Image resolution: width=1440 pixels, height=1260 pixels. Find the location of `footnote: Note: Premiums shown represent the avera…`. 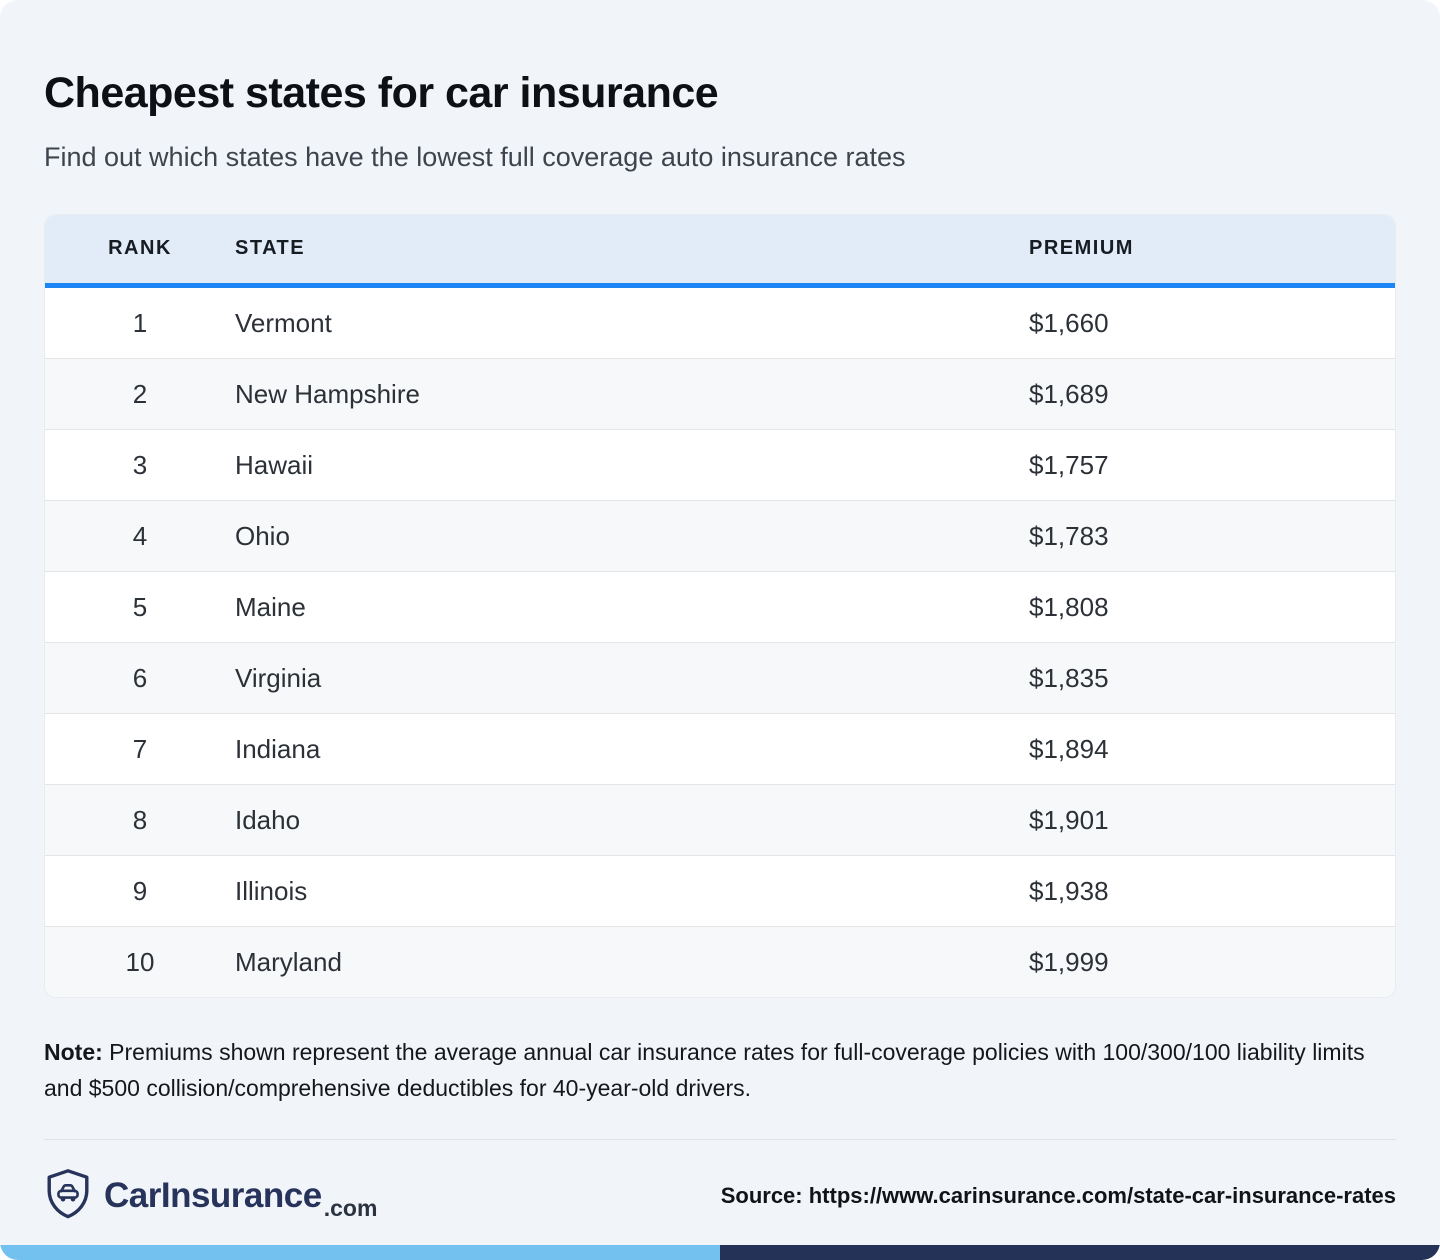

footnote: Note: Premiums shown represent the avera… is located at coordinates (720, 1071).